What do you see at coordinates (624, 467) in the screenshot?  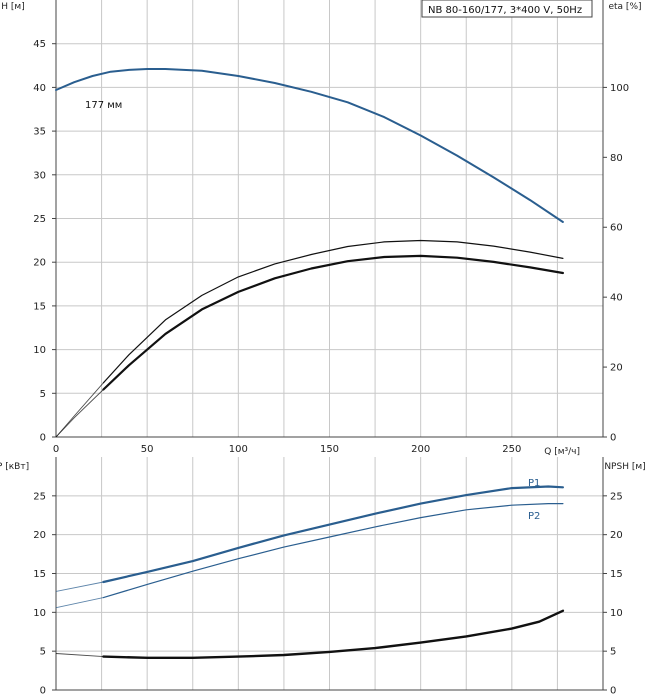 I see `npsh-axis-label: NPSH [м]` at bounding box center [624, 467].